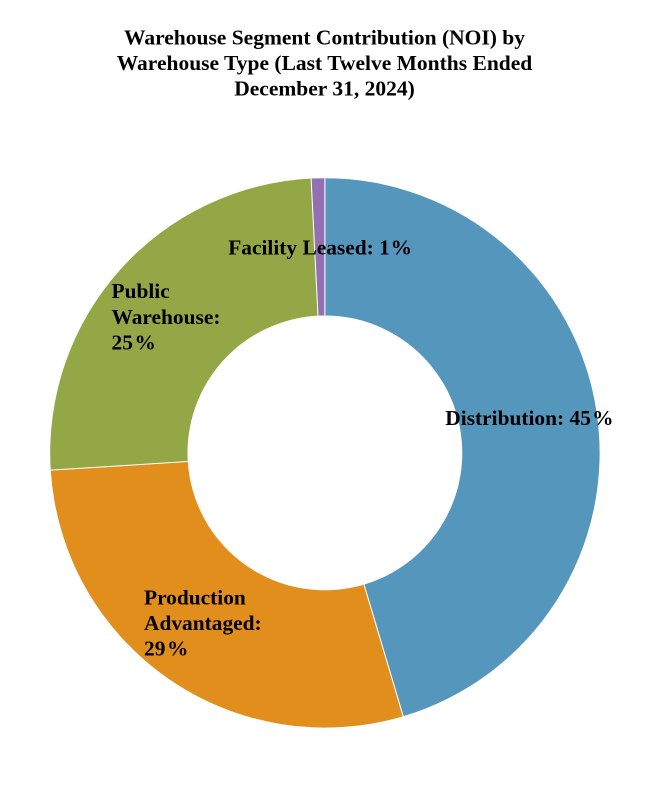  Describe the element at coordinates (320, 248) in the screenshot. I see `svg-text: Facility Leased: 1%` at that location.